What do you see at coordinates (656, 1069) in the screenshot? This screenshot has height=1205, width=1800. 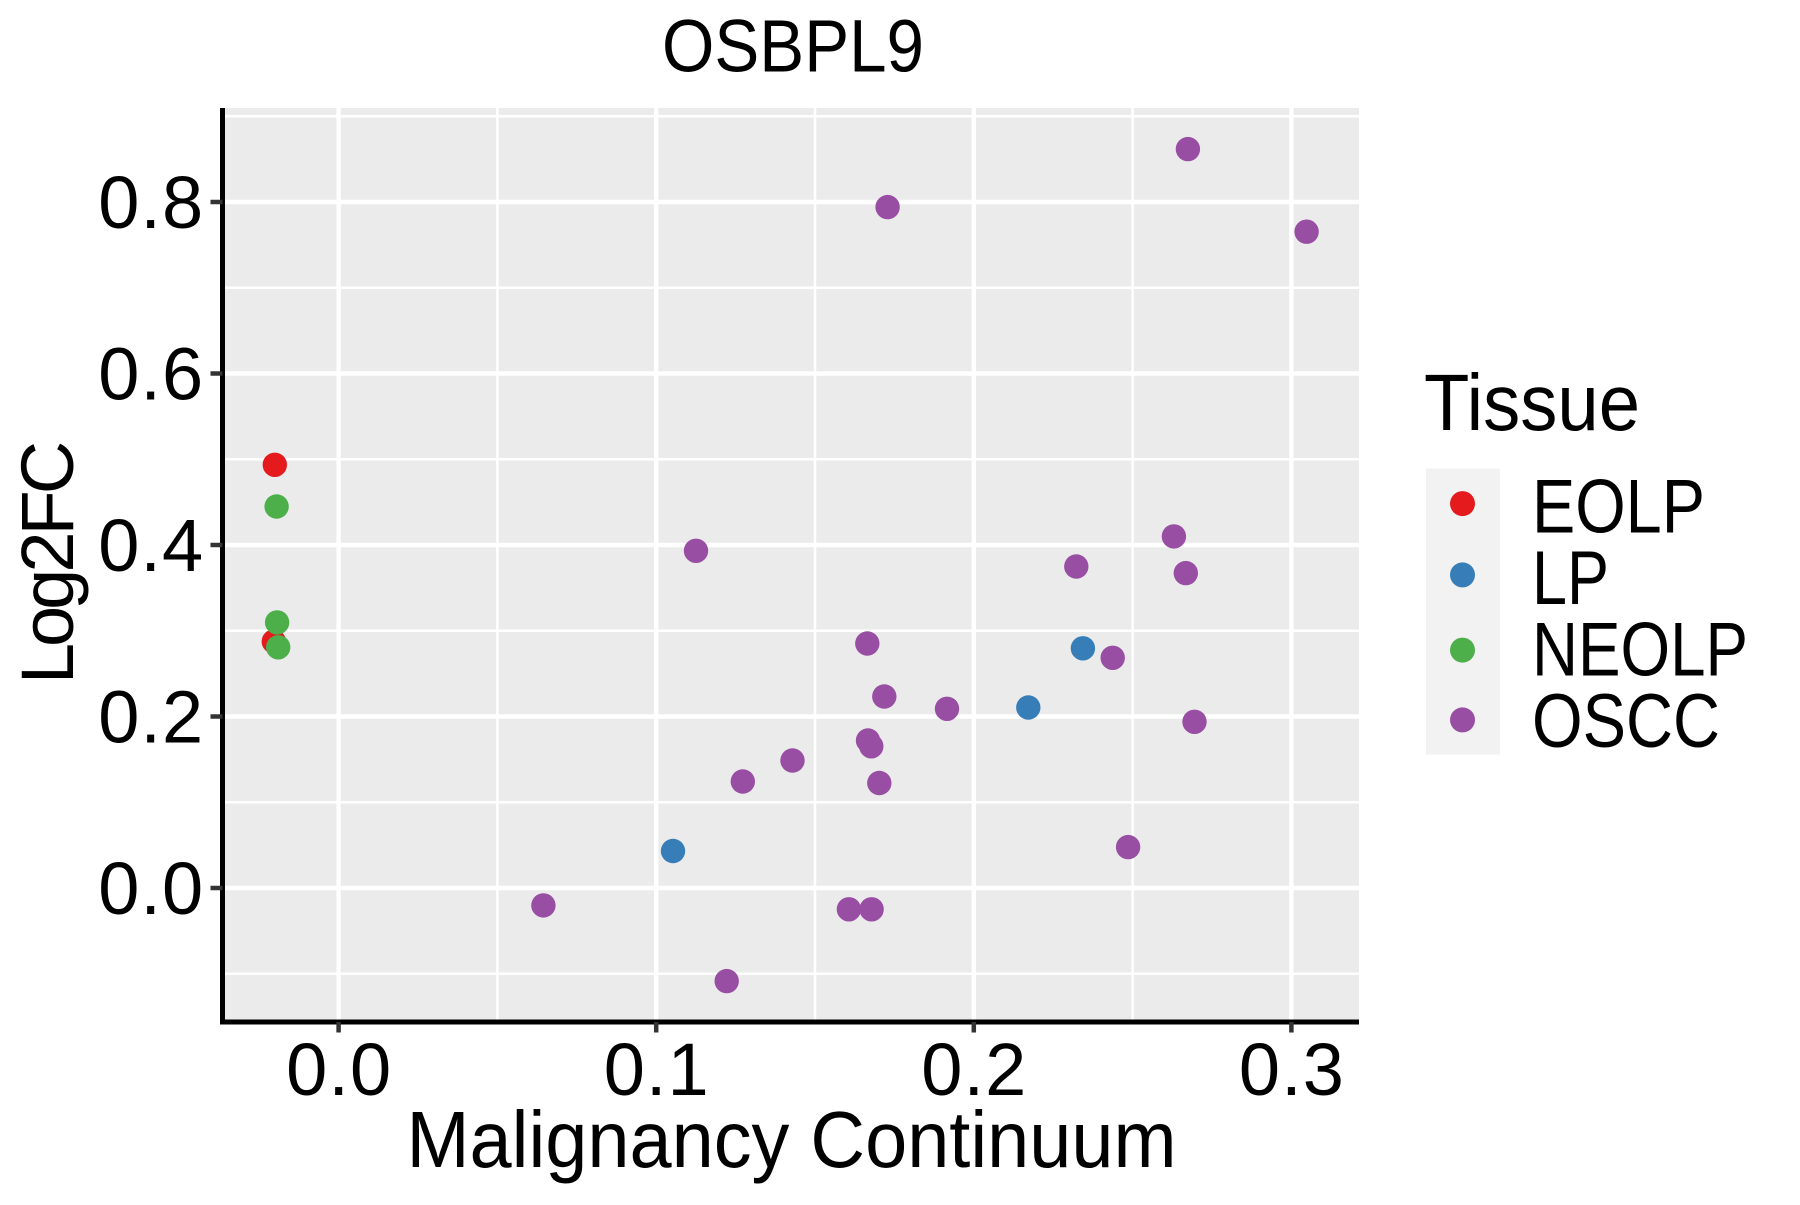 I see `svg-text: 0.1` at bounding box center [656, 1069].